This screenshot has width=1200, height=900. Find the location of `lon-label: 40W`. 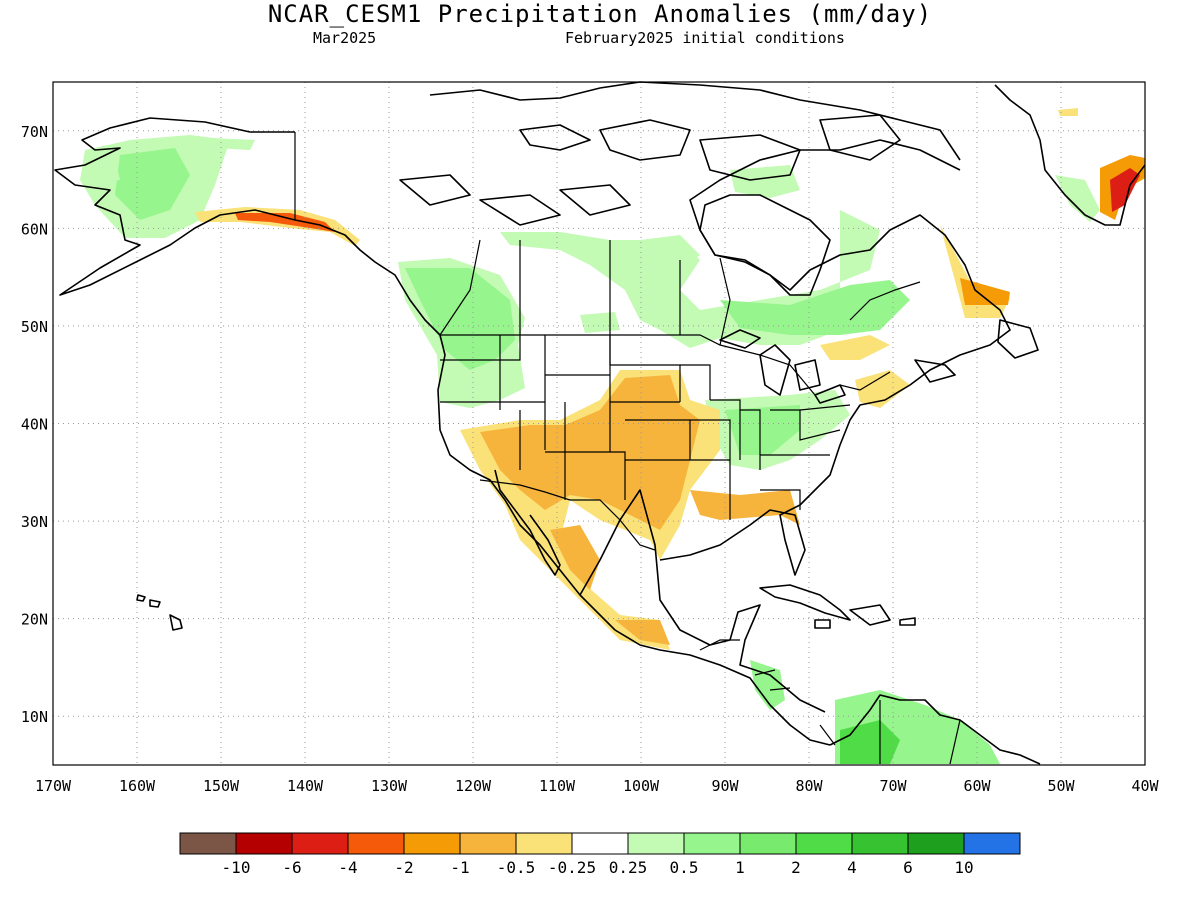

lon-label: 40W is located at coordinates (1145, 786).